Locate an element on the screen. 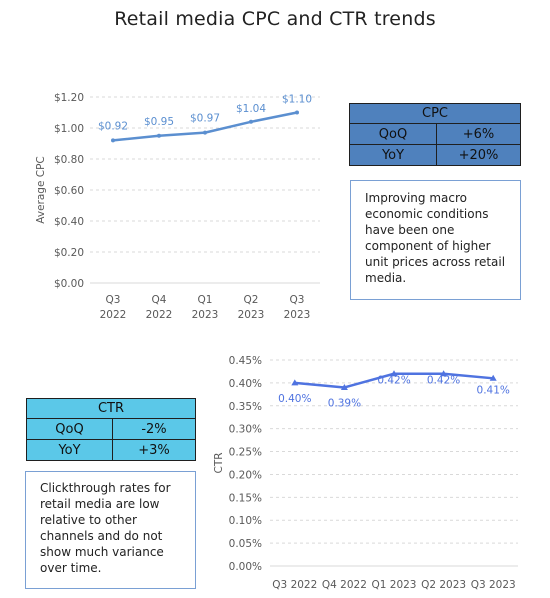 The height and width of the screenshot is (598, 550). ctr-data-label: 0.39% is located at coordinates (344, 403).